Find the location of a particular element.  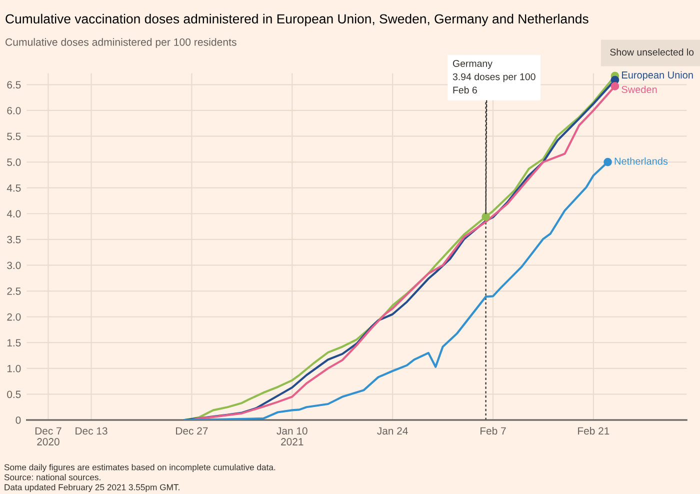

series-label: European Union is located at coordinates (657, 76).